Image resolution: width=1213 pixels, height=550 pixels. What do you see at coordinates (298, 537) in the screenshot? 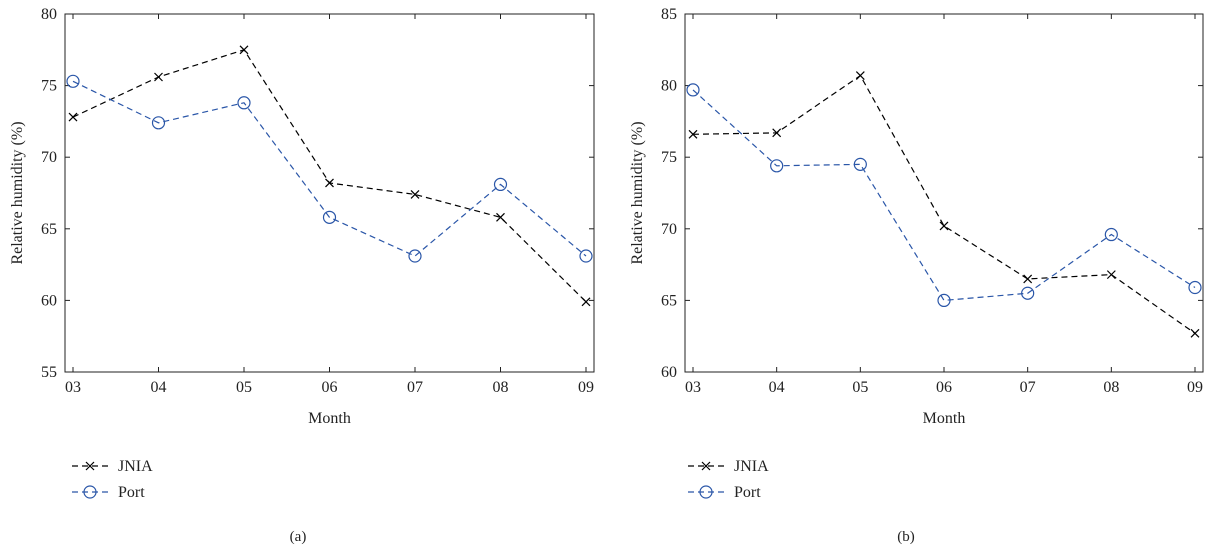
I see `panel-caption: (a)` at bounding box center [298, 537].